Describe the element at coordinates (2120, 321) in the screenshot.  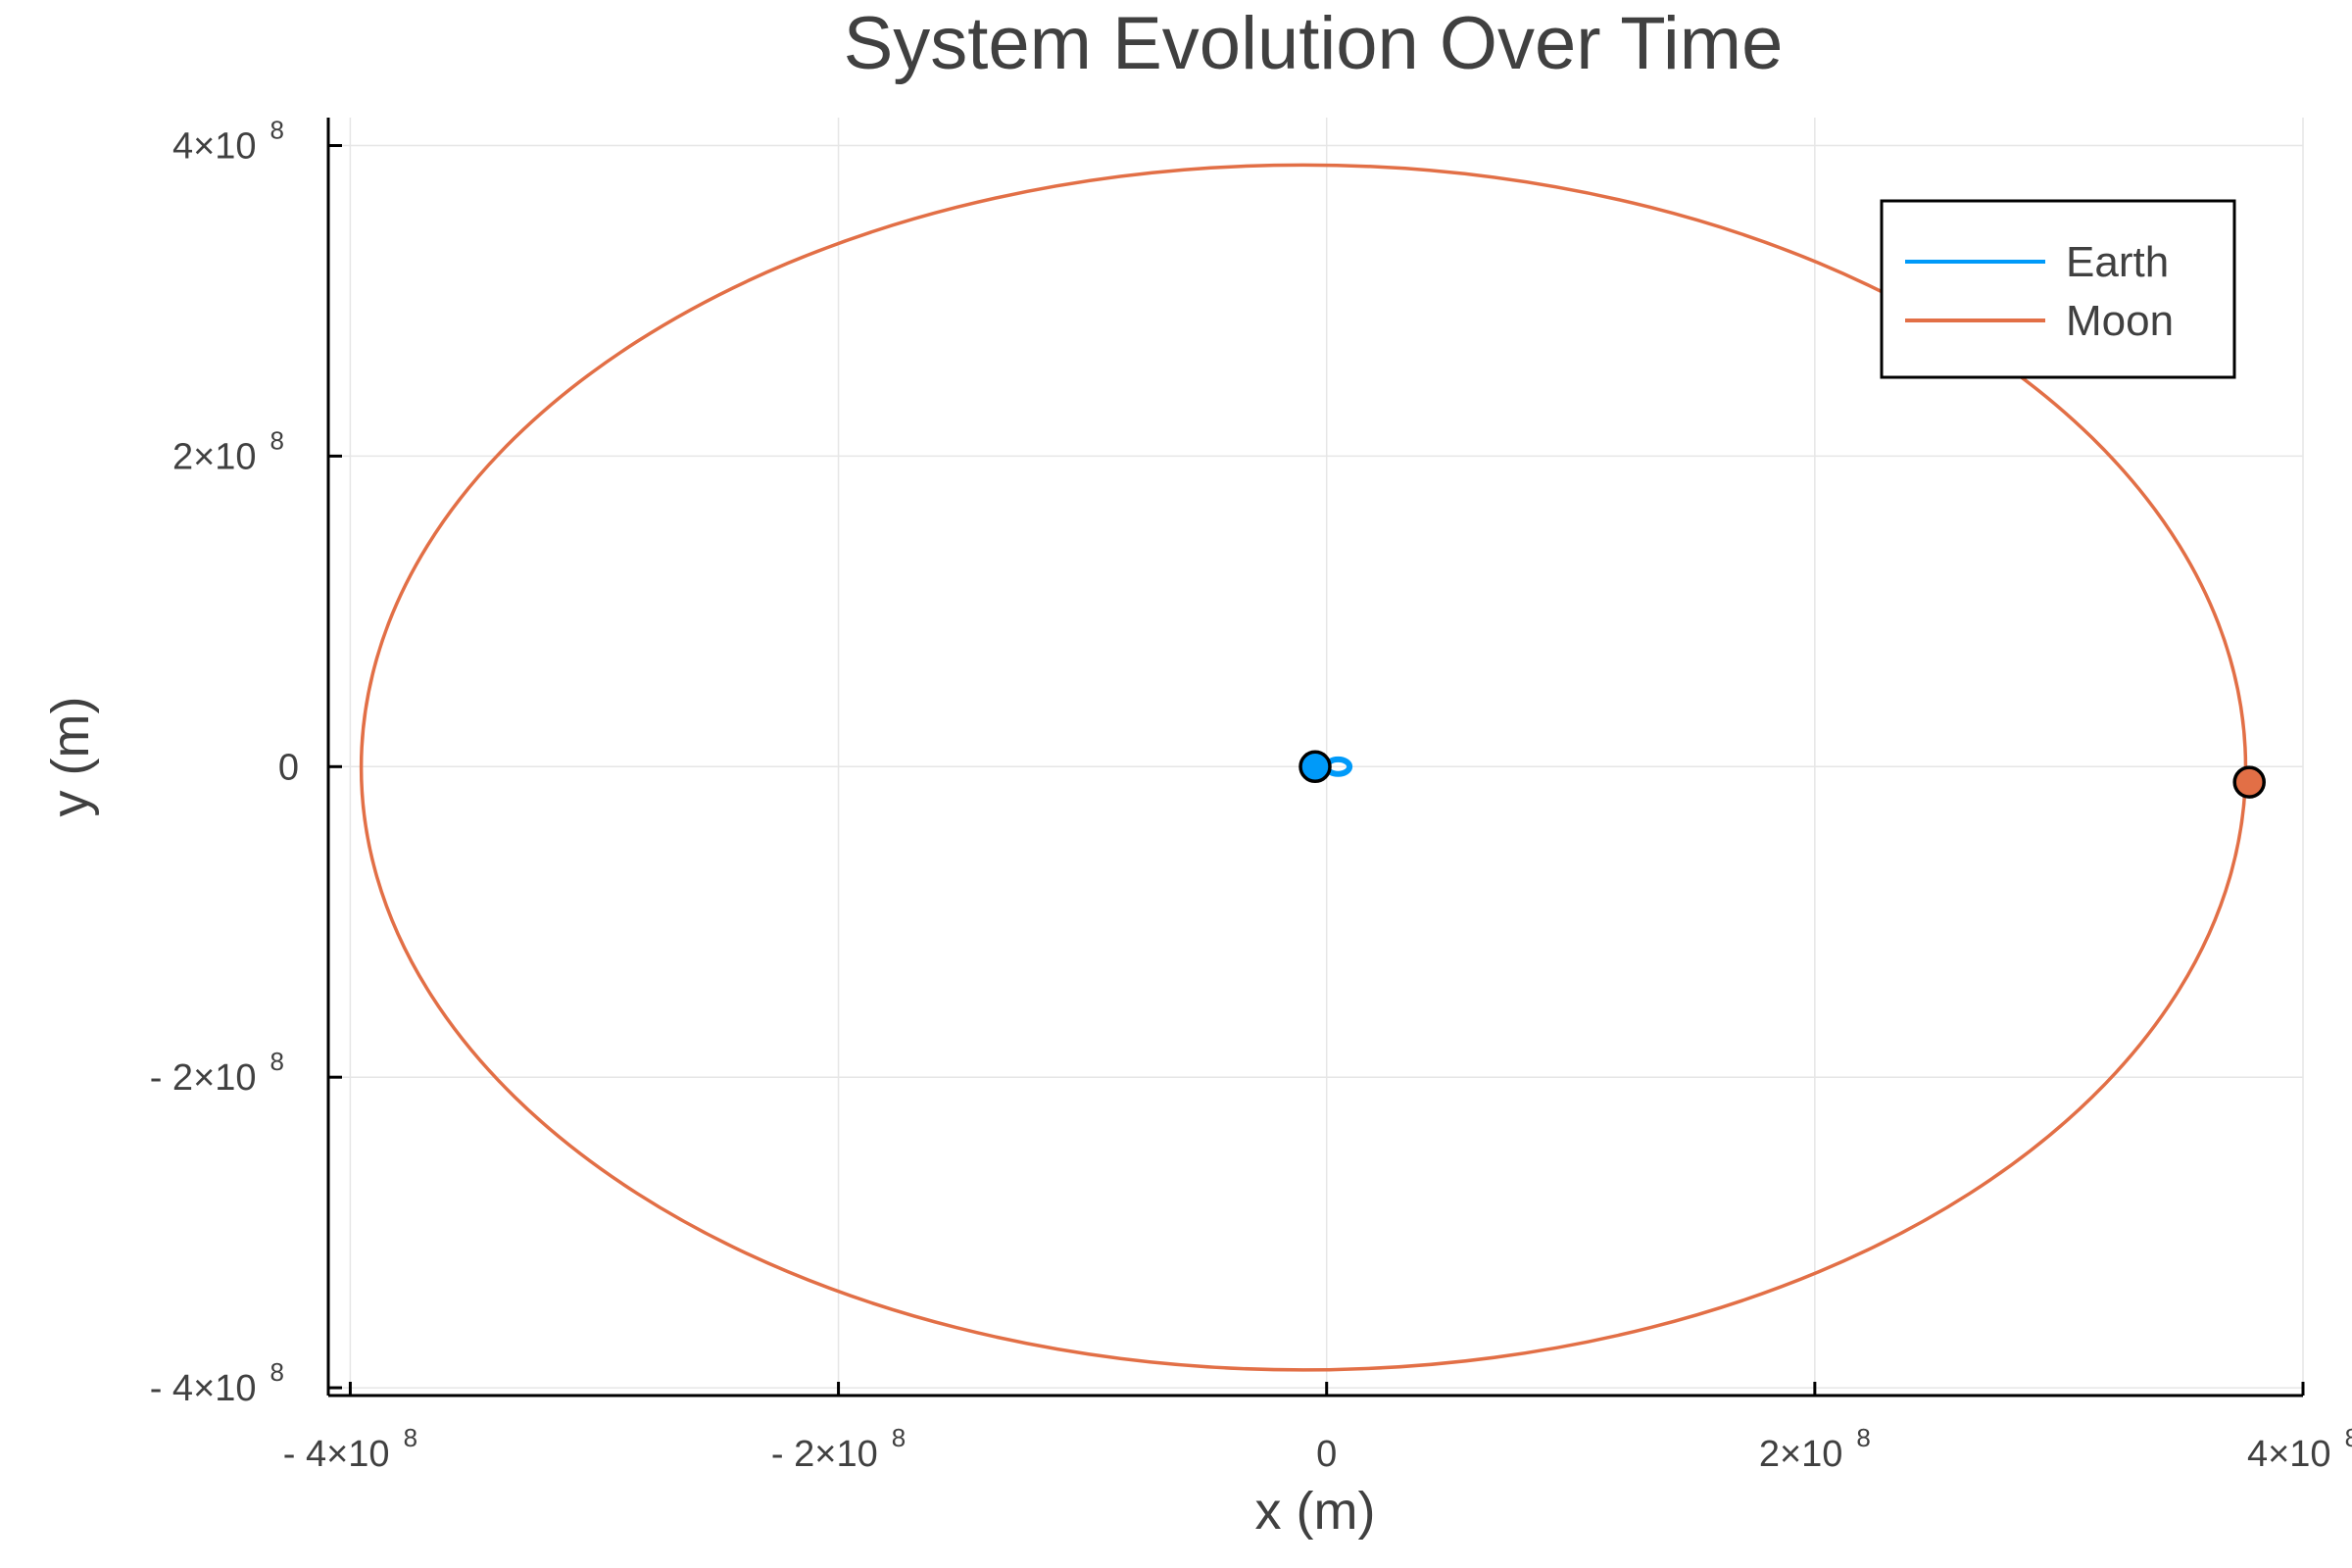
I see `legend-label-moon: Moon` at that location.